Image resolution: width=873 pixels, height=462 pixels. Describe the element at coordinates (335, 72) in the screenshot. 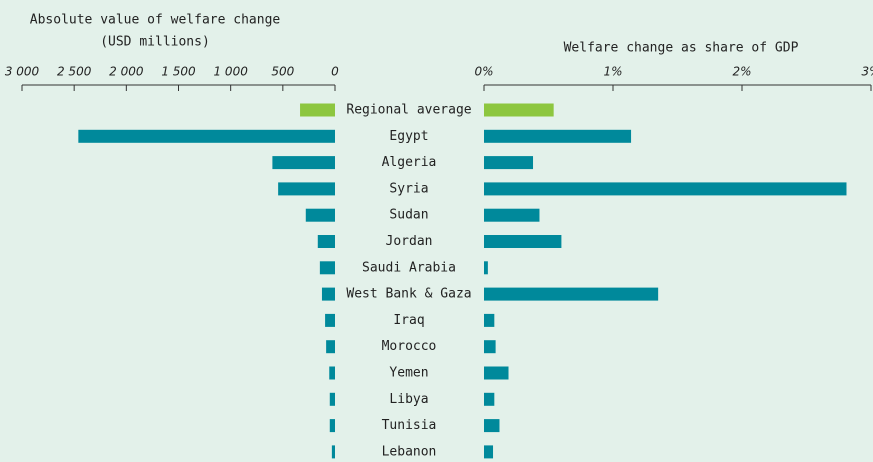

I see `x-tick-label: 0` at that location.